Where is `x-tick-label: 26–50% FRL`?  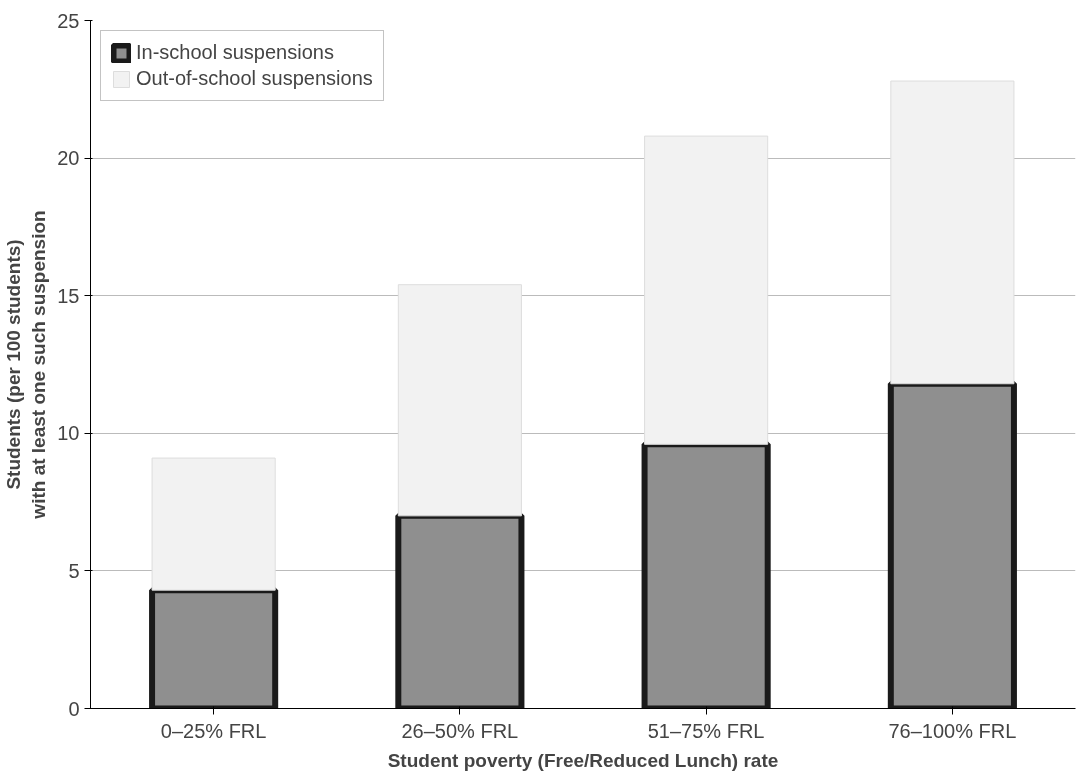 x-tick-label: 26–50% FRL is located at coordinates (460, 730).